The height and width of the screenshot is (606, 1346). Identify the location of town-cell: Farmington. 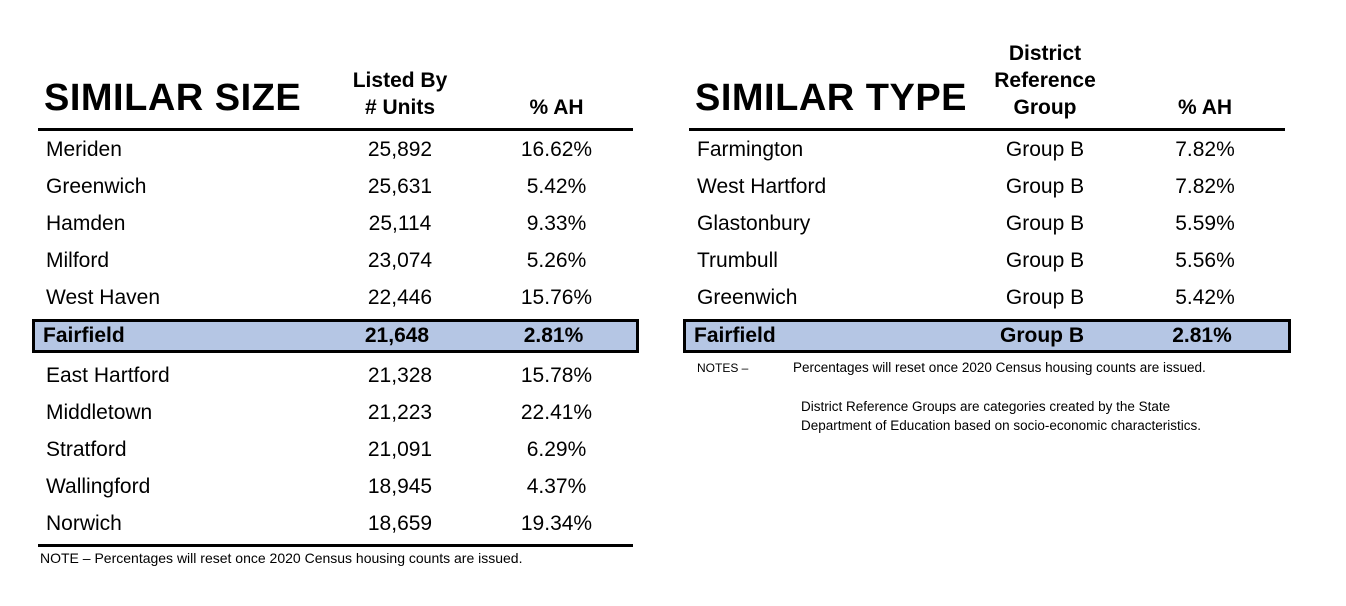
(750, 149).